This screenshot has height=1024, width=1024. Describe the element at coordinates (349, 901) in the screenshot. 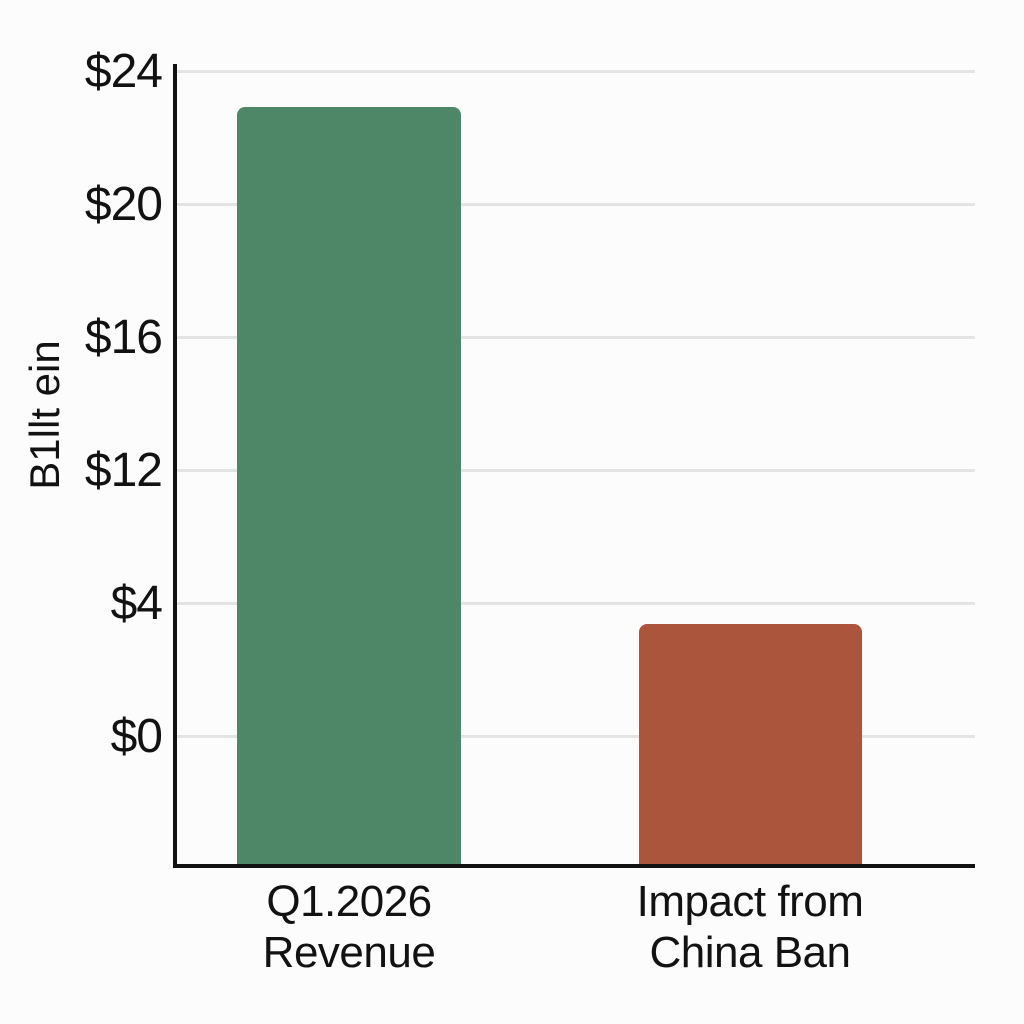

I see `x-category-label-line: Q1.2026` at that location.